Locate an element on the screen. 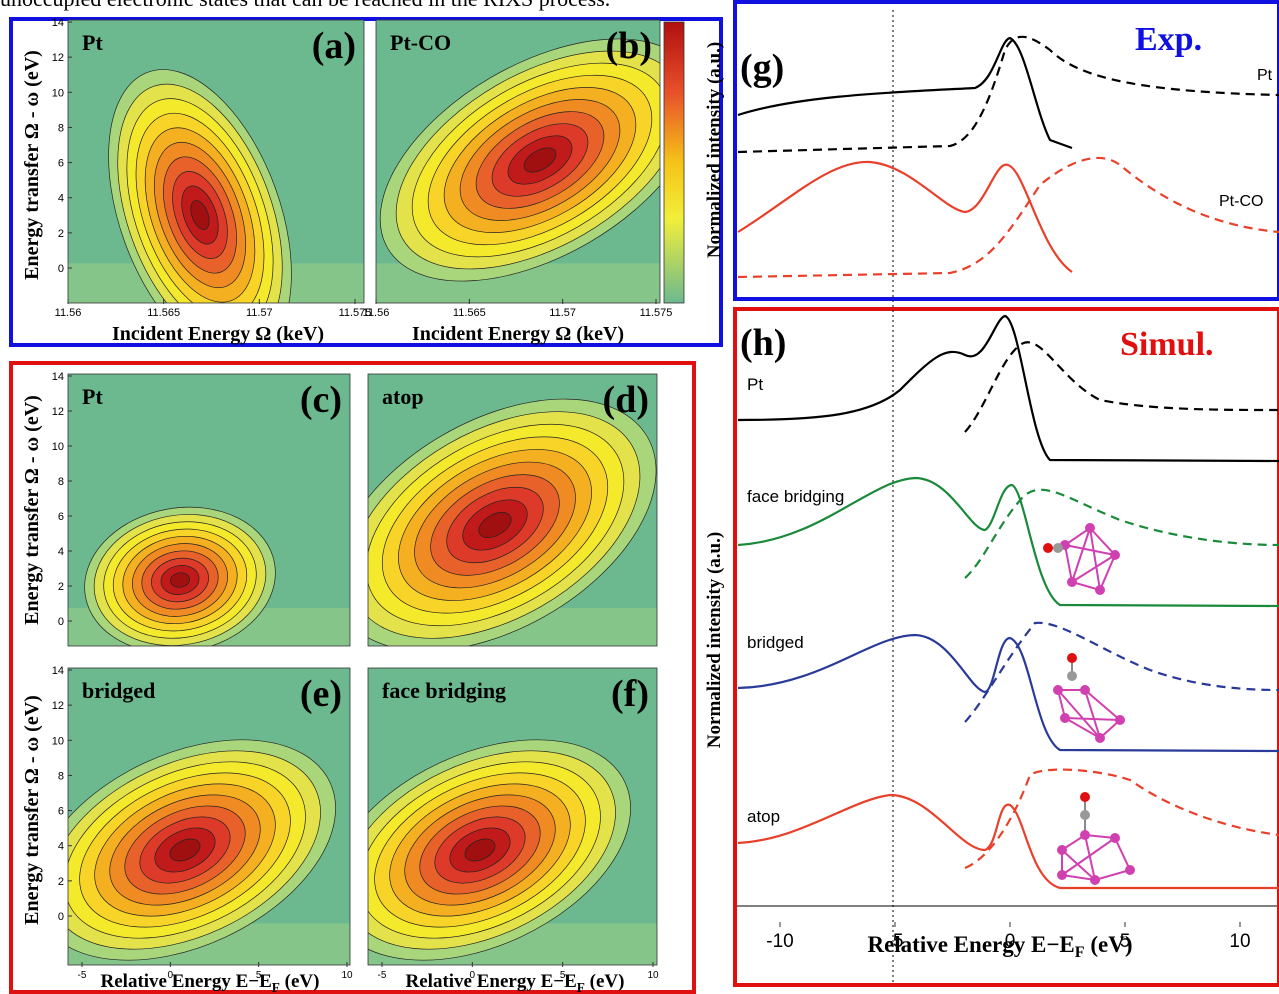  panel-label: (h) is located at coordinates (763, 343).